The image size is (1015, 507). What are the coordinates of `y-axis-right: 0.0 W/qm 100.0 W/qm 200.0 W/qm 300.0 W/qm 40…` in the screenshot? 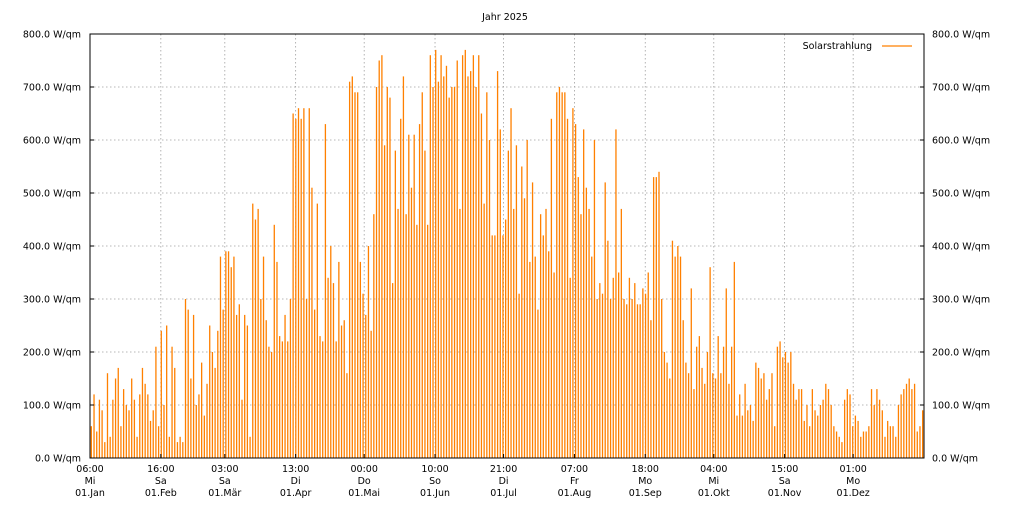 It's located at (955, 247).